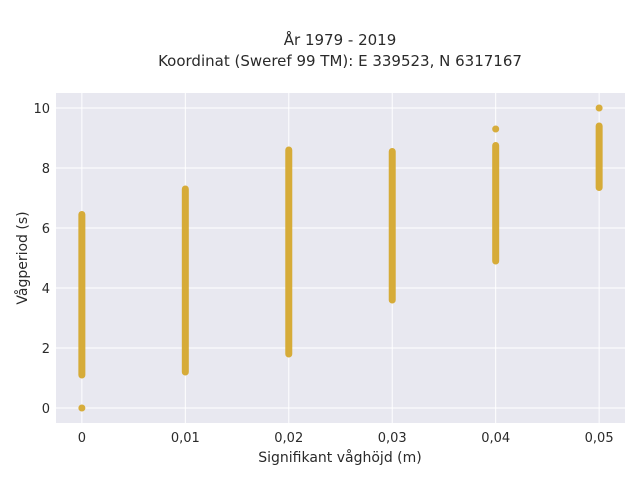 The image size is (640, 480). I want to click on y-tick-label: 8, so click(46, 169).